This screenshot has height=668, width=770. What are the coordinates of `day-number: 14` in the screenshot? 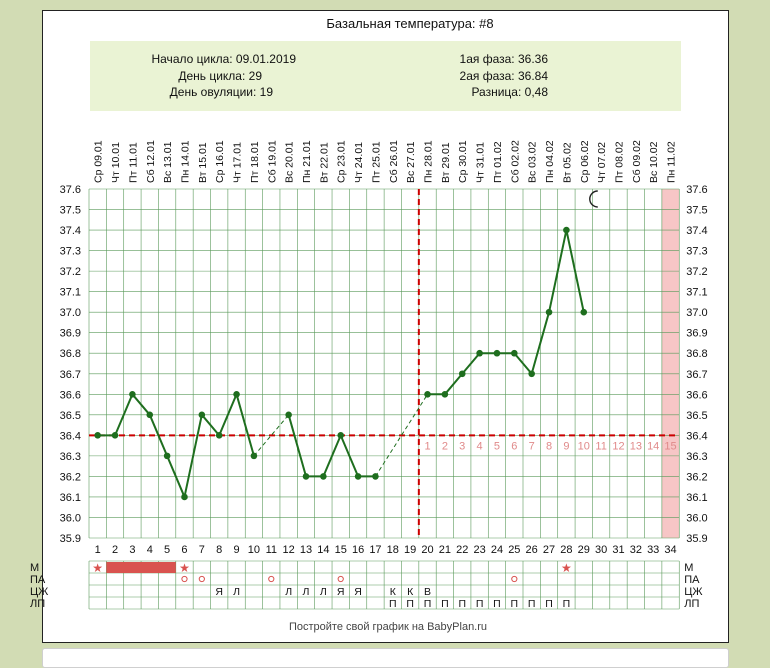 It's located at (323, 550).